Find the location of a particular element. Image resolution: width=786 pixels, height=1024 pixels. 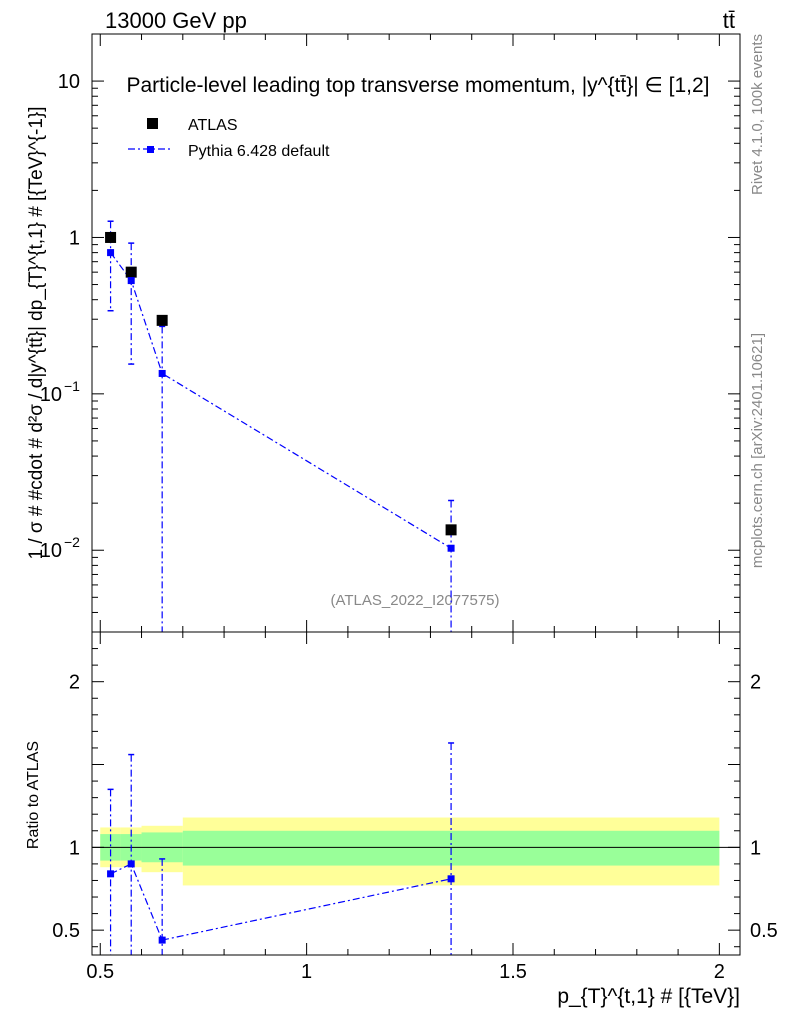

ratio-y-tick-label-left: 1 is located at coordinates (74, 848).